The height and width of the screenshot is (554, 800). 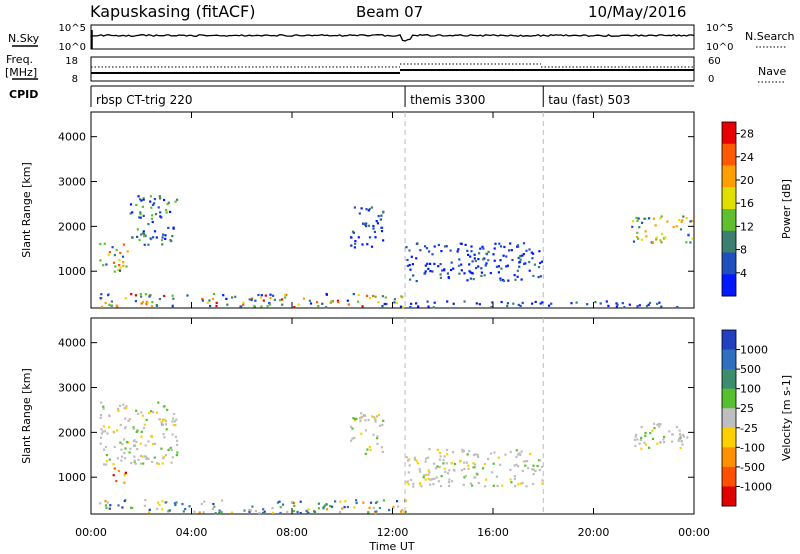 What do you see at coordinates (71, 61) in the screenshot?
I see `freq-left-tick-top: 18` at bounding box center [71, 61].